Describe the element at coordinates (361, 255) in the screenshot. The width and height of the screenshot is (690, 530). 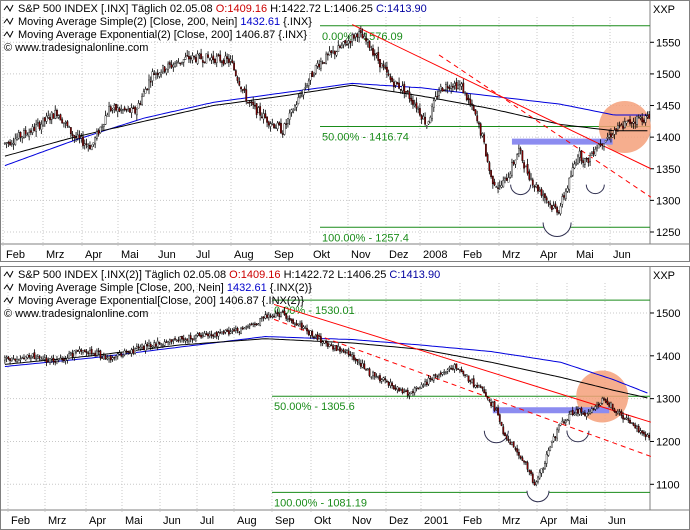
I see `x-tick-label: Nov` at that location.